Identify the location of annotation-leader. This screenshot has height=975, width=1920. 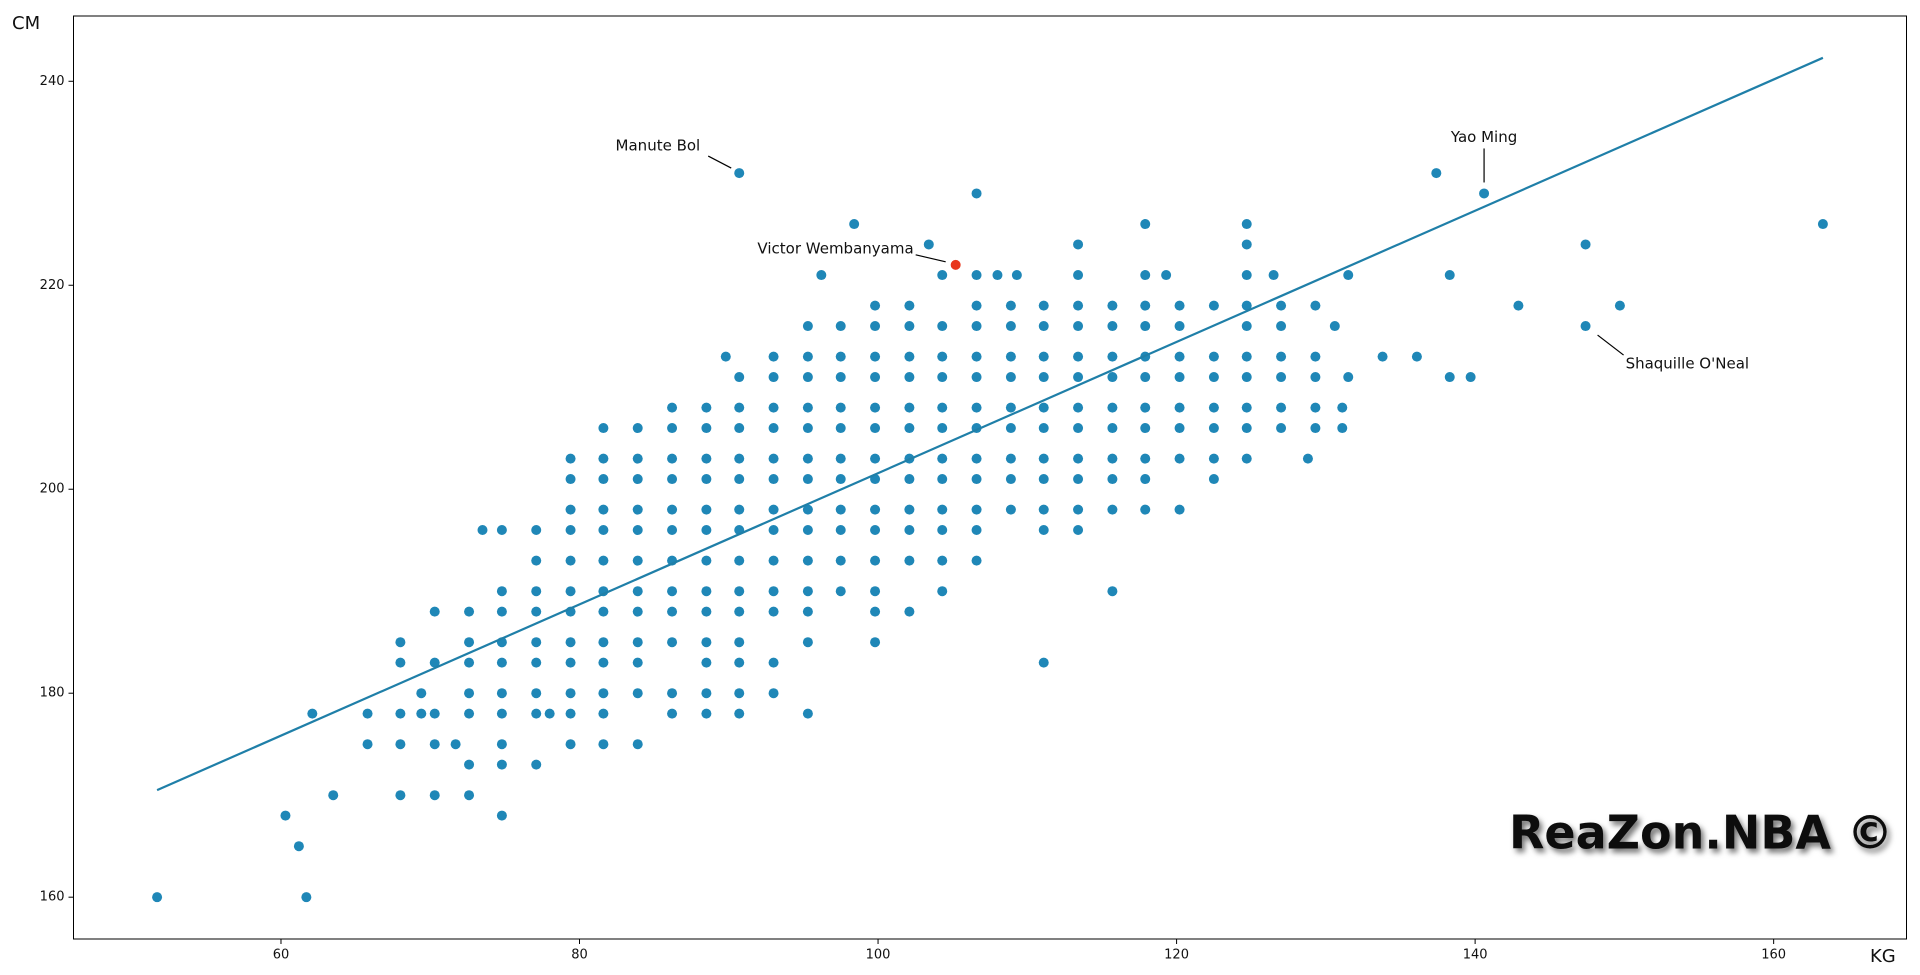
(1610, 345).